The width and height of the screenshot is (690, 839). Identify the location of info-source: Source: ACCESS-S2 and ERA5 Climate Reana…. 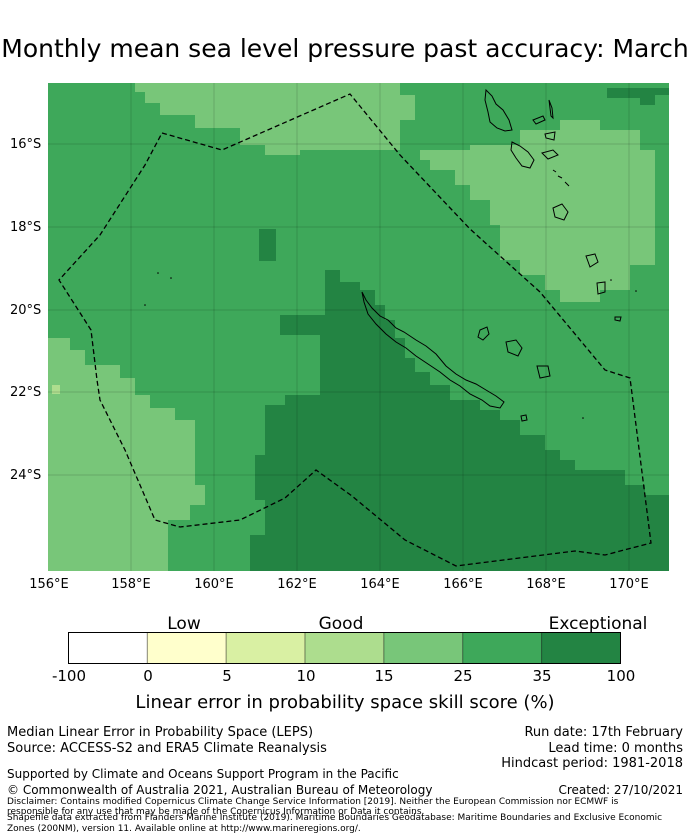
(167, 748).